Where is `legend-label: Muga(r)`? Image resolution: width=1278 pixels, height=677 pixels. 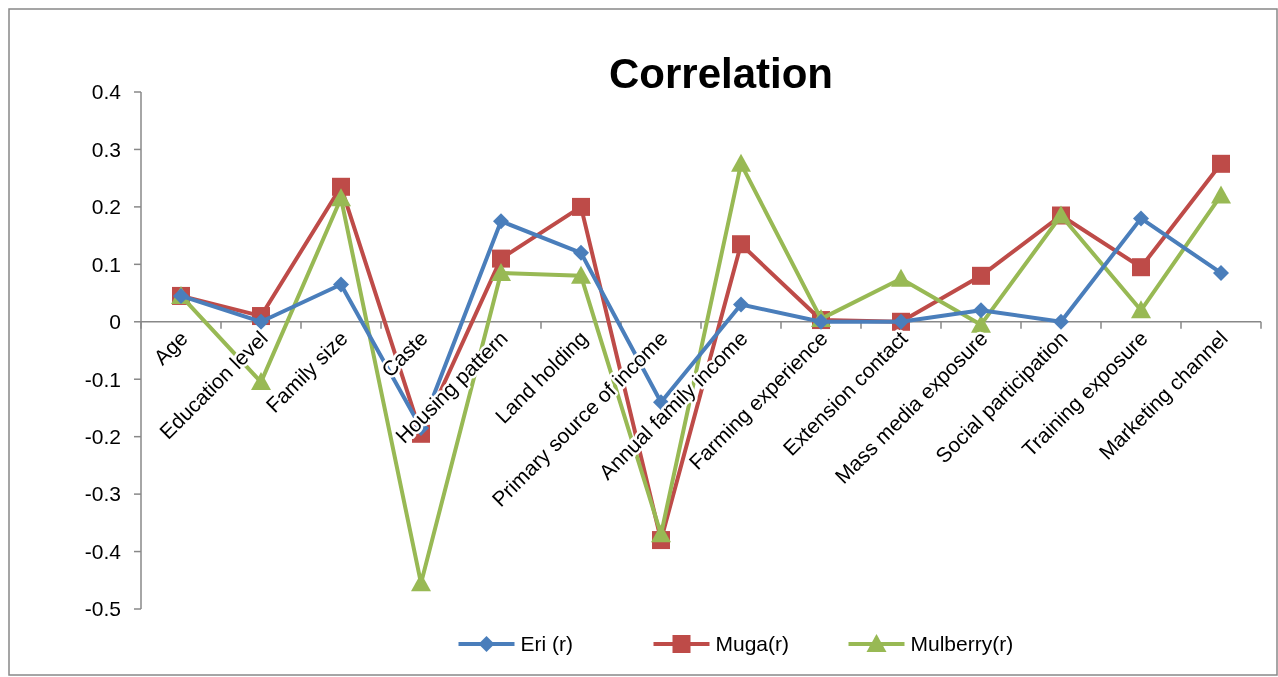 legend-label: Muga(r) is located at coordinates (752, 644).